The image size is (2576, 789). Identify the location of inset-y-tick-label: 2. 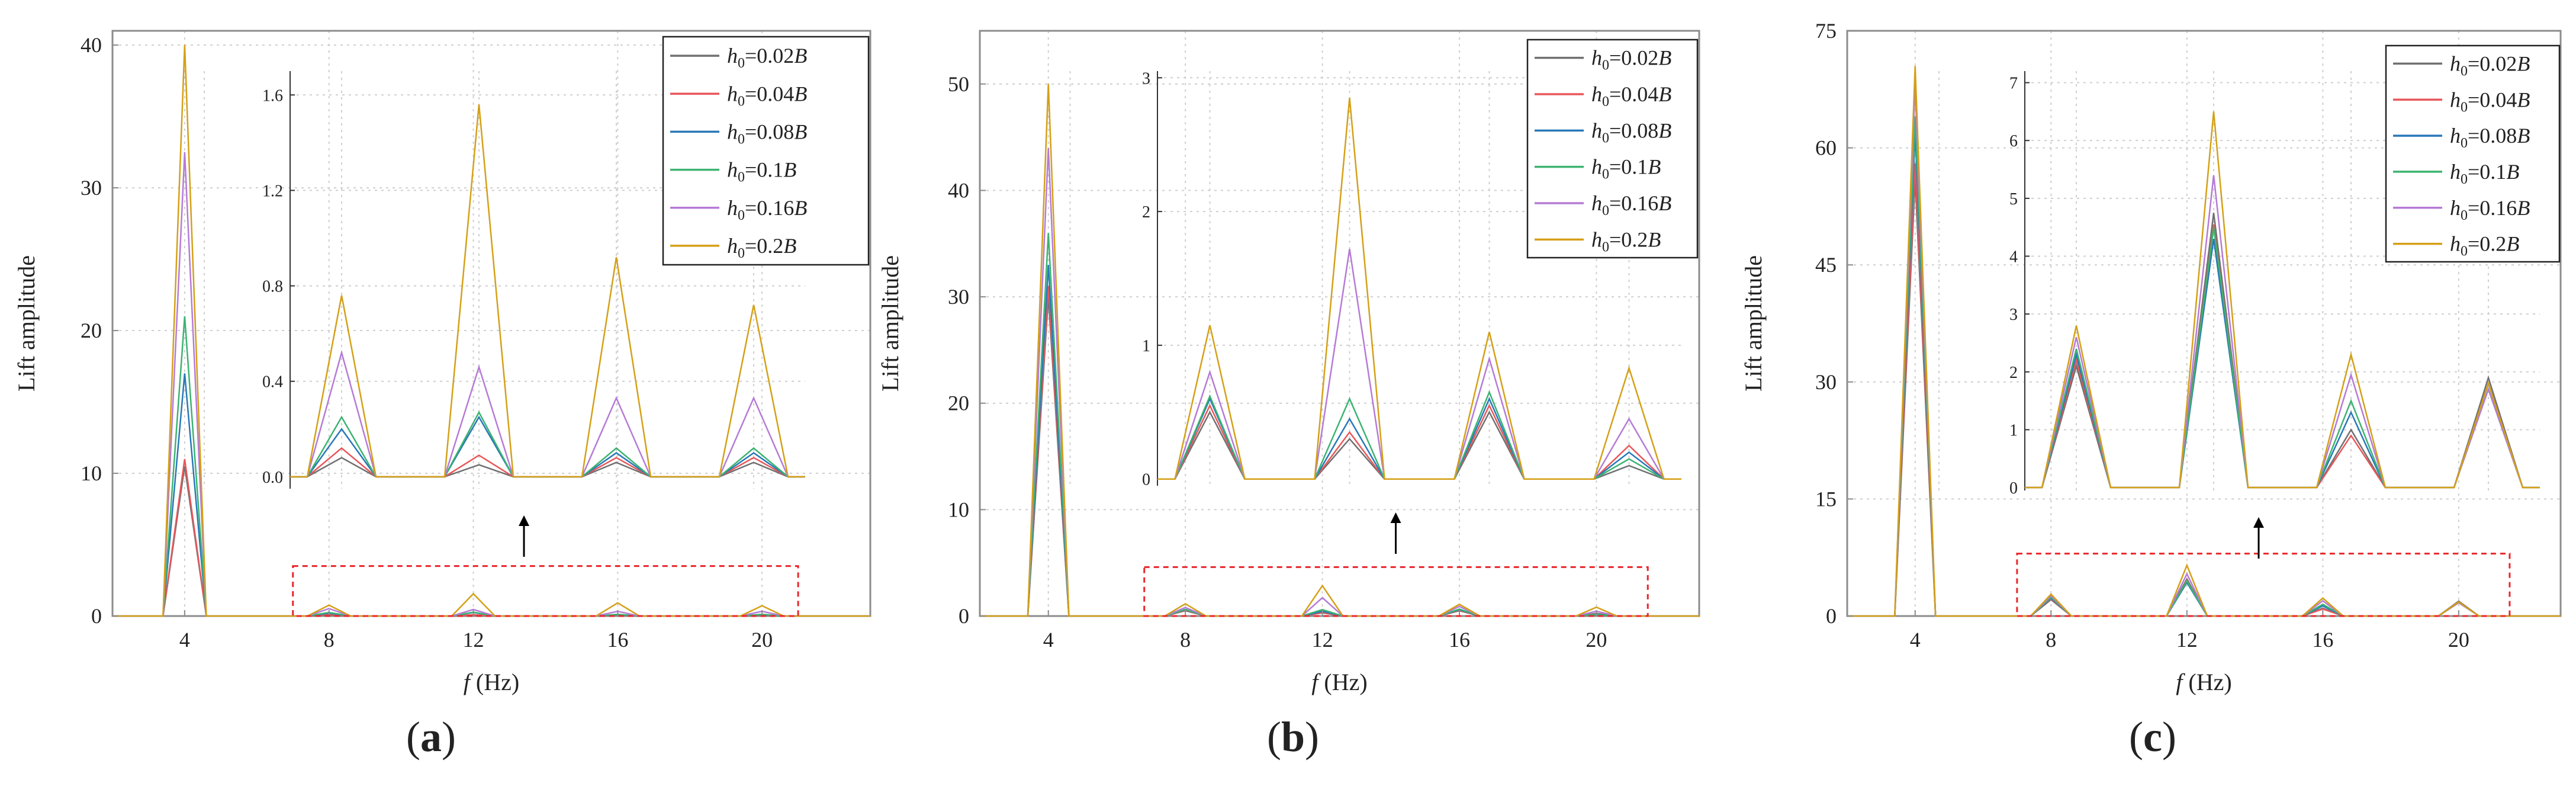
(2013, 373).